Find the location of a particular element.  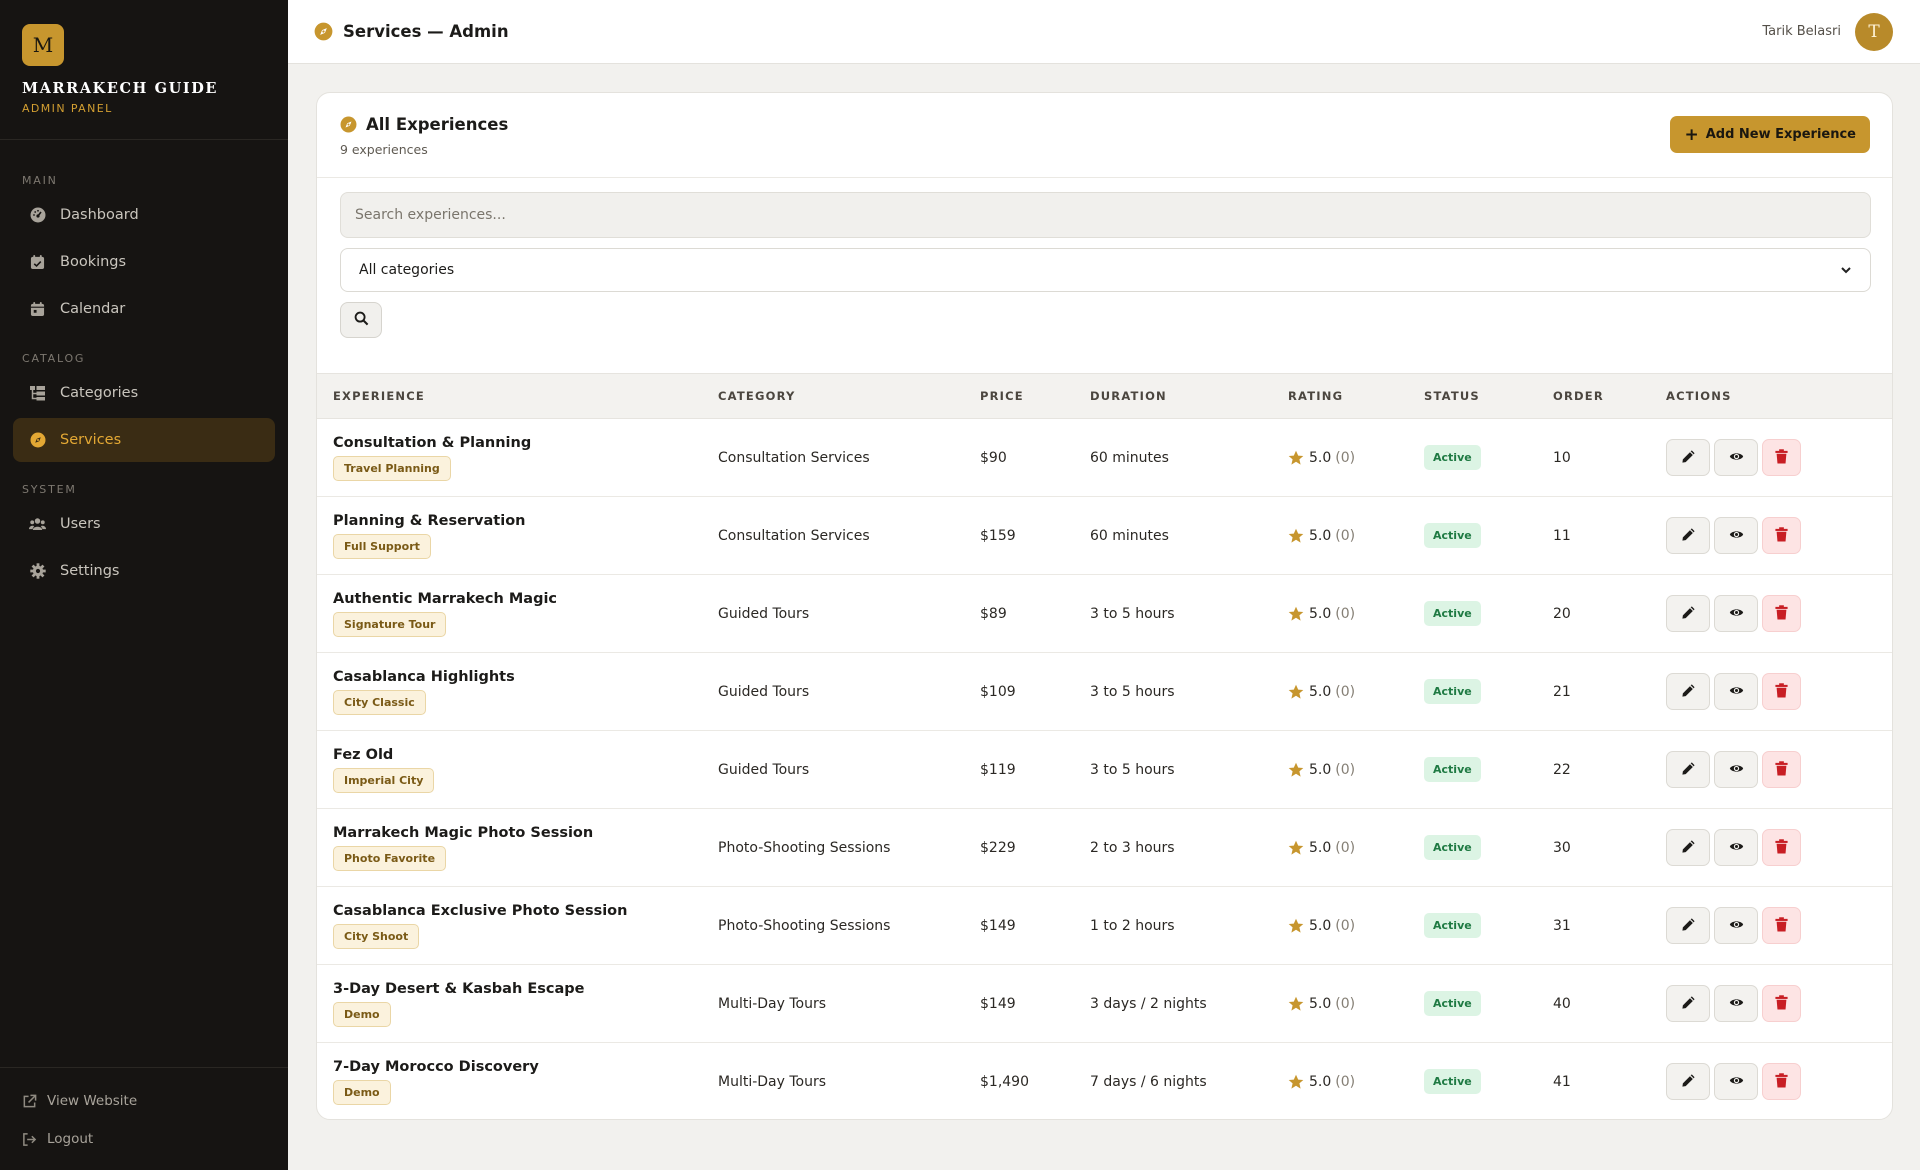

avatar: T is located at coordinates (1874, 31).